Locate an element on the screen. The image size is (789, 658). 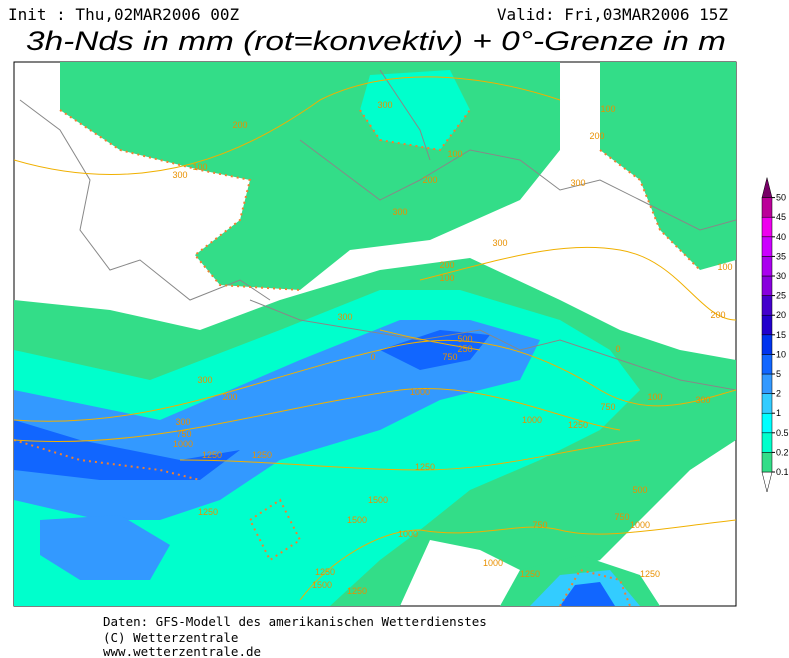
colorbar-label: 10 is located at coordinates (781, 354).